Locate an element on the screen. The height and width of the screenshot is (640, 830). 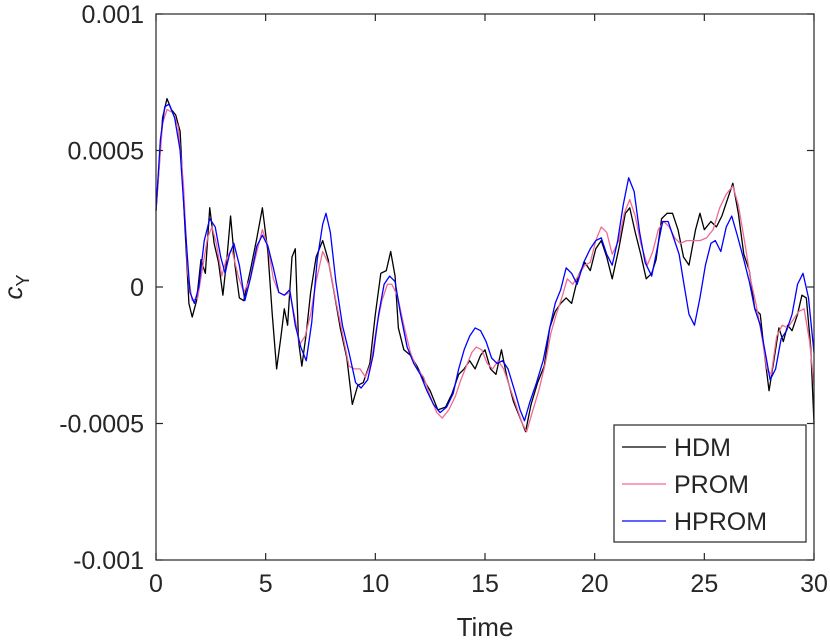
y-axis-label-subscript: Y is located at coordinates (23, 280).